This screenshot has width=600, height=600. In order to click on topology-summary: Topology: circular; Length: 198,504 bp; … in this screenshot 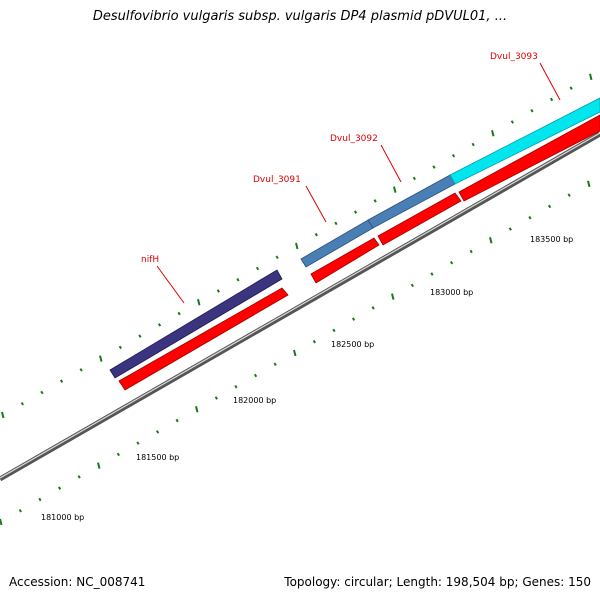, I will do `click(437, 582)`.